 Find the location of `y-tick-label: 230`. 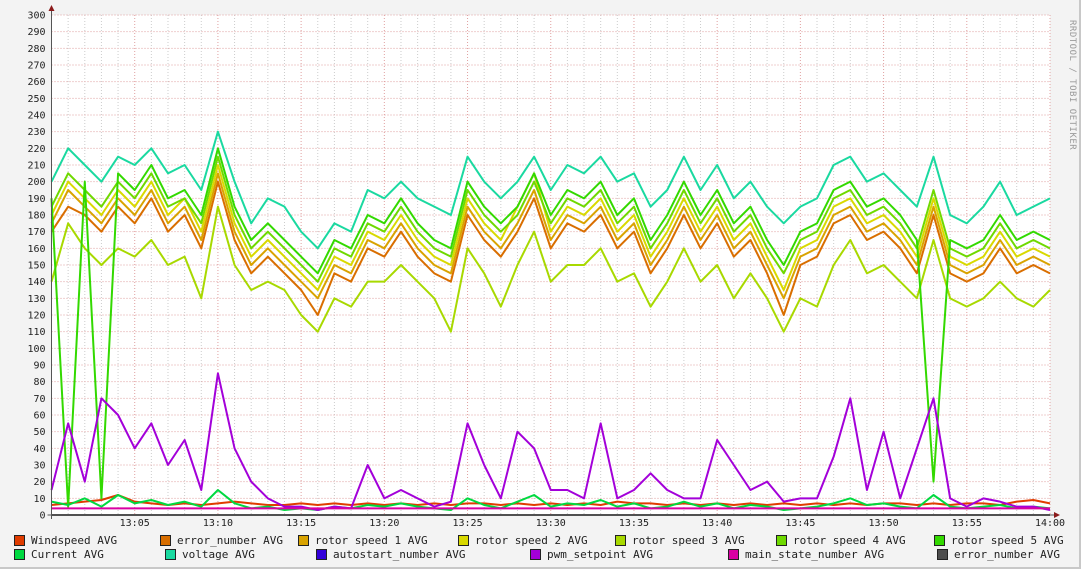

y-tick-label: 230 is located at coordinates (36, 132).